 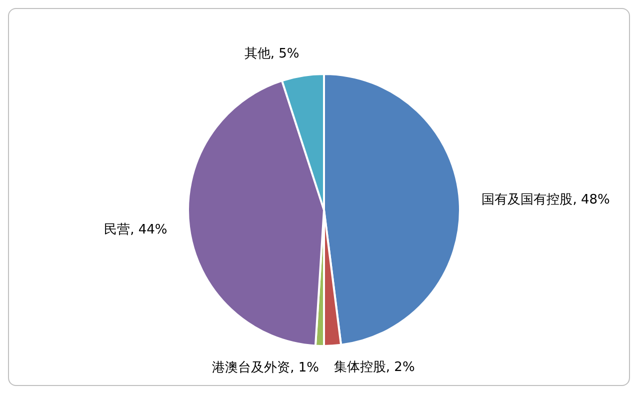 What do you see at coordinates (136, 230) in the screenshot?
I see `slice-label: 民营, 44%` at bounding box center [136, 230].